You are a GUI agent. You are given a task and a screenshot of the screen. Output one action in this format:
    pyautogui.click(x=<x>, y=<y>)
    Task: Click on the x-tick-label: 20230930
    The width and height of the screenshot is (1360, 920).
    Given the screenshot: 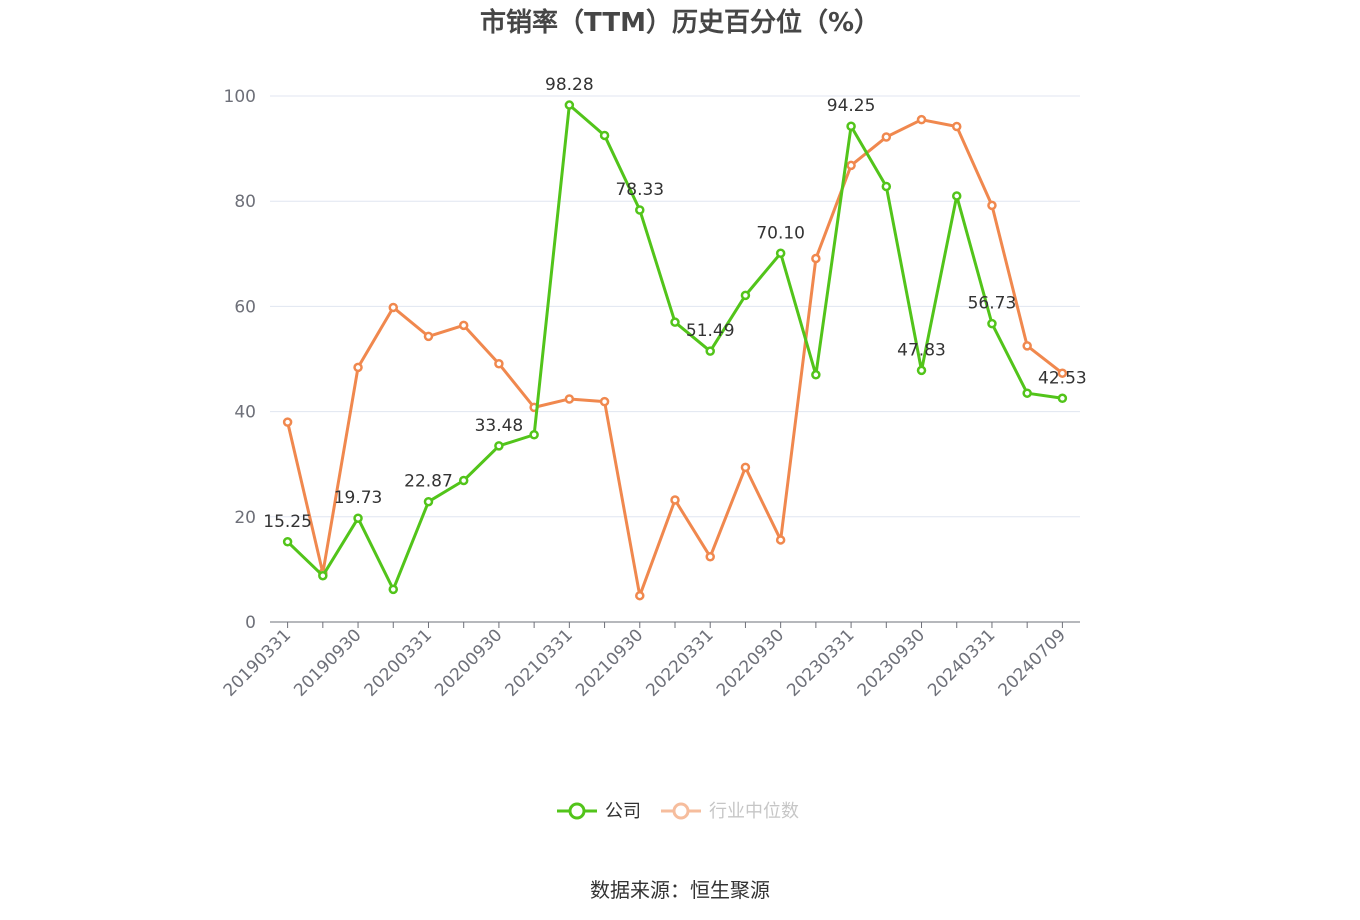 What is the action you would take?
    pyautogui.click(x=891, y=662)
    